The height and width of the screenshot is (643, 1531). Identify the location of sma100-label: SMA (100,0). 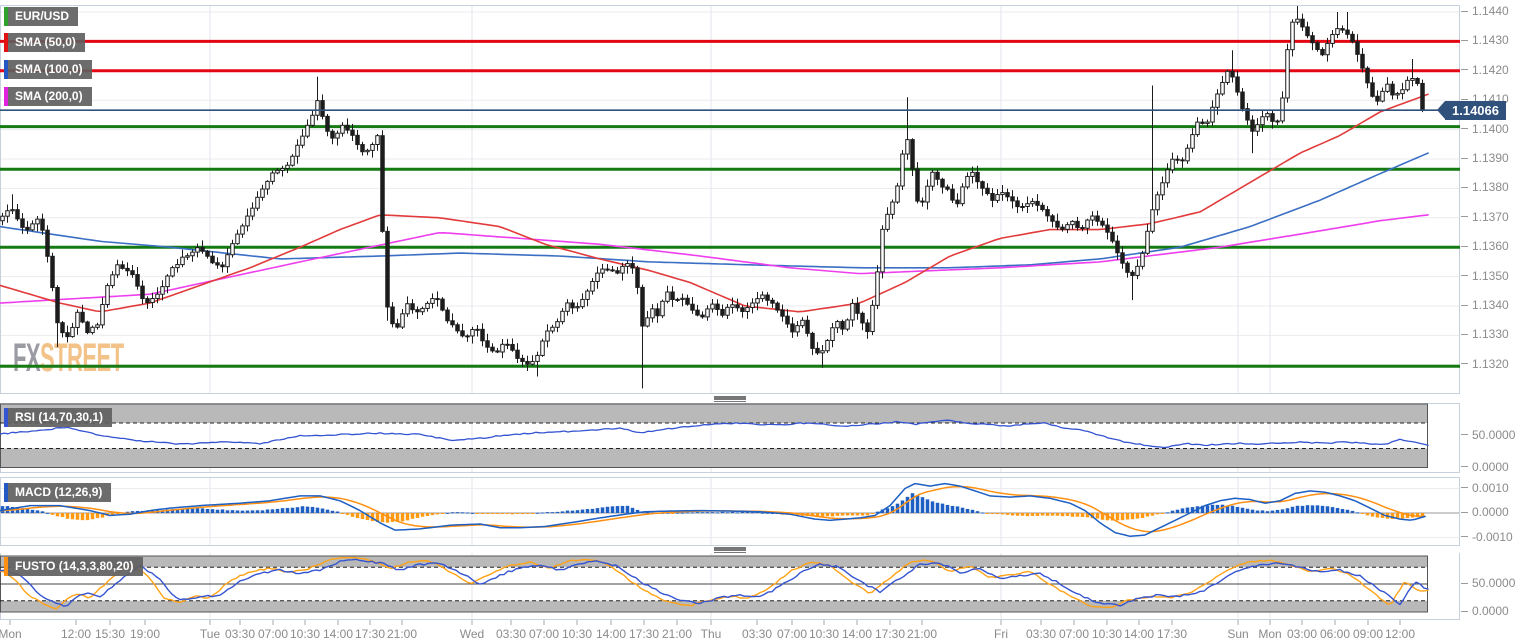
(49, 69).